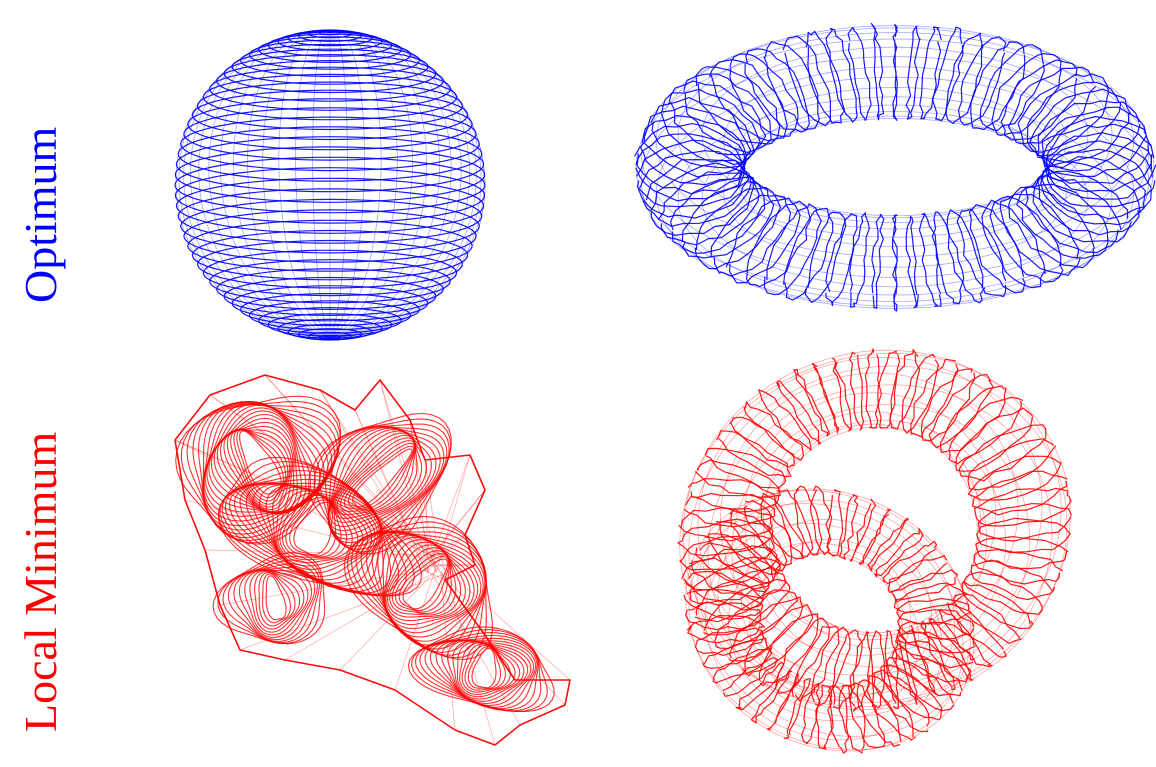  Describe the element at coordinates (40, 581) in the screenshot. I see `row-label-local-minimum: Local Minimum` at that location.